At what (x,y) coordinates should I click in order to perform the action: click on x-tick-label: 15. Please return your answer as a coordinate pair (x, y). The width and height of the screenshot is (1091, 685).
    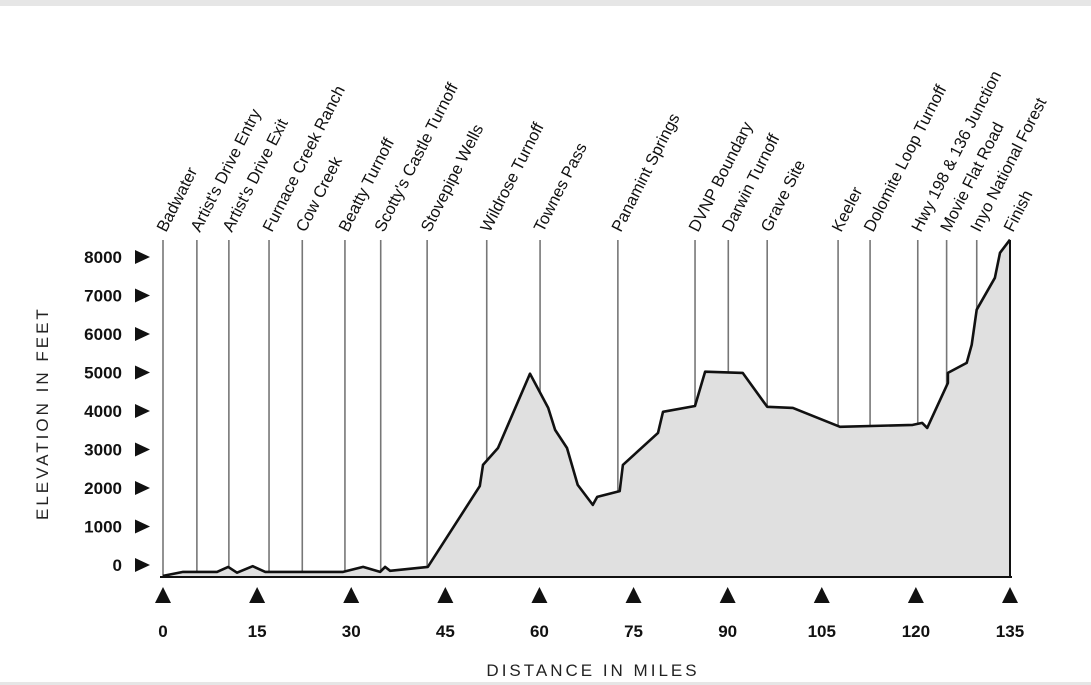
    Looking at the image, I should click on (257, 631).